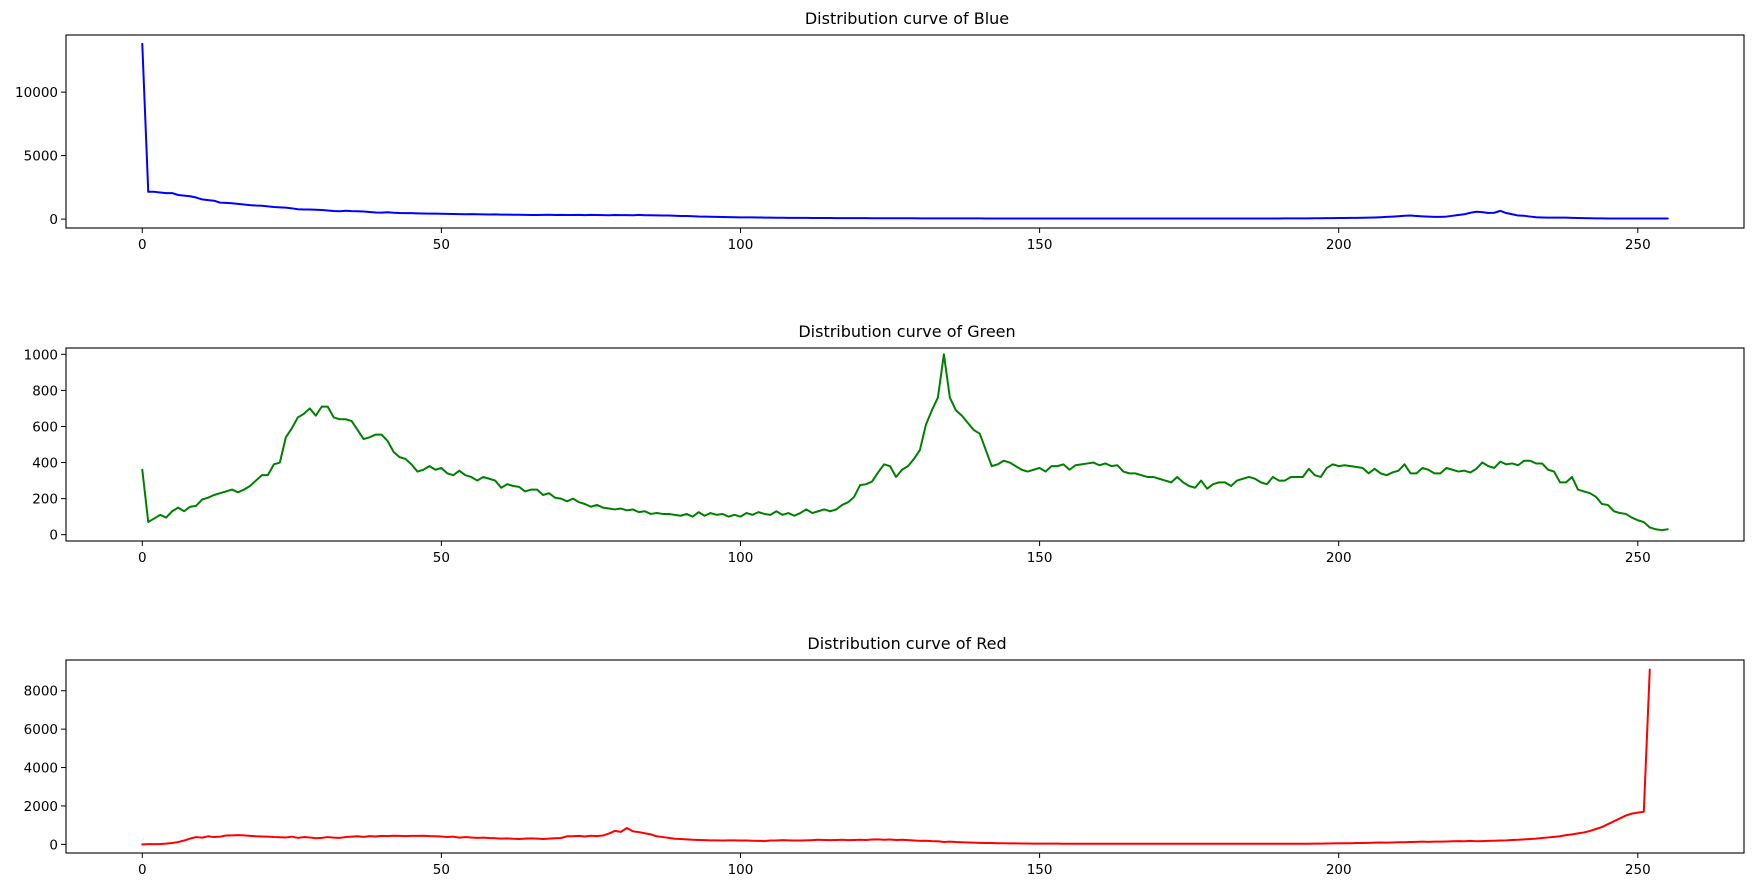 The width and height of the screenshot is (1757, 886). What do you see at coordinates (45, 500) in the screenshot?
I see `green-y-tick-label: 200` at bounding box center [45, 500].